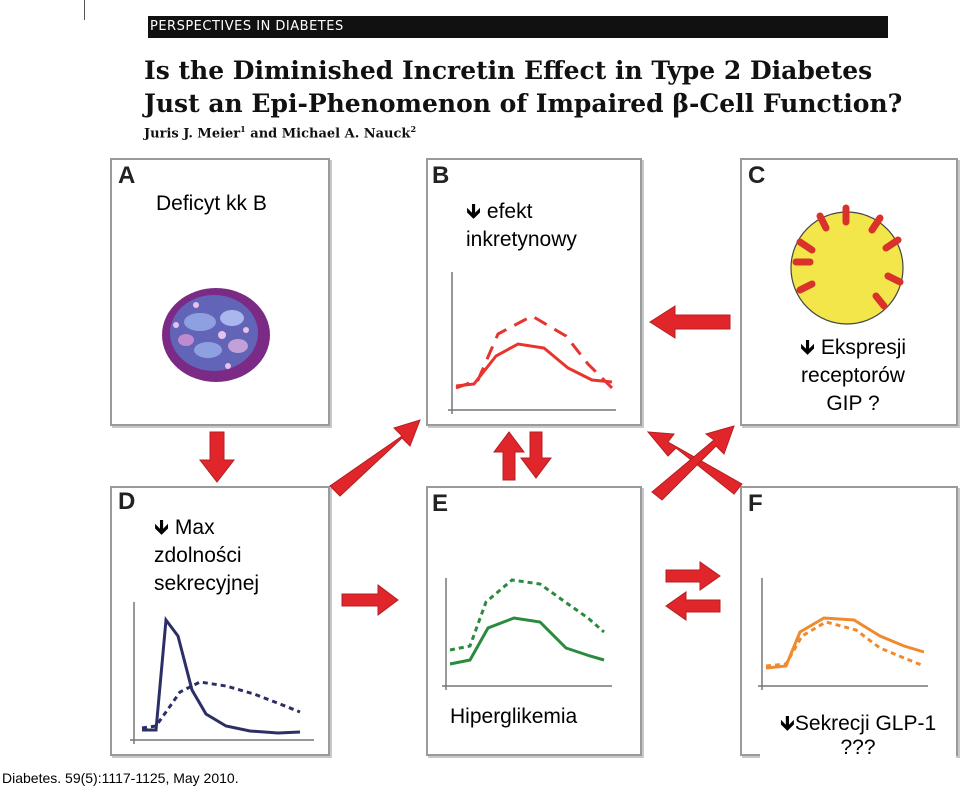  I want to click on panel-b-label: B, so click(441, 175).